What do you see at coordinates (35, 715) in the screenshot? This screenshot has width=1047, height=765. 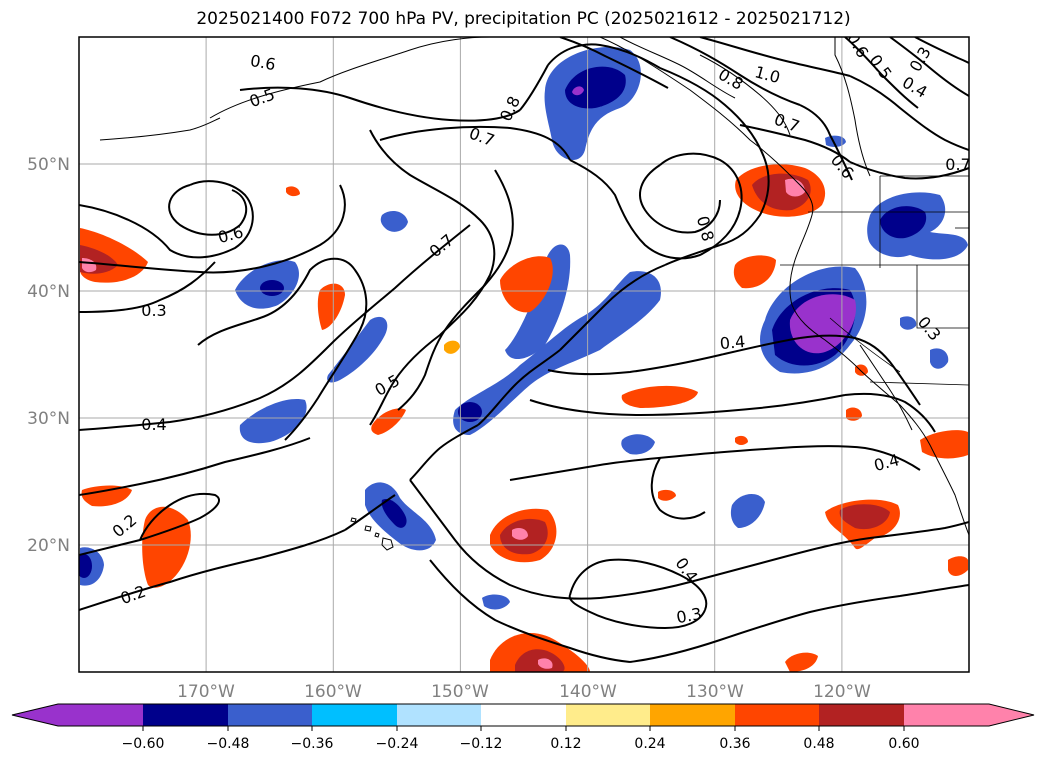 I see `colorbar-extend-low` at bounding box center [35, 715].